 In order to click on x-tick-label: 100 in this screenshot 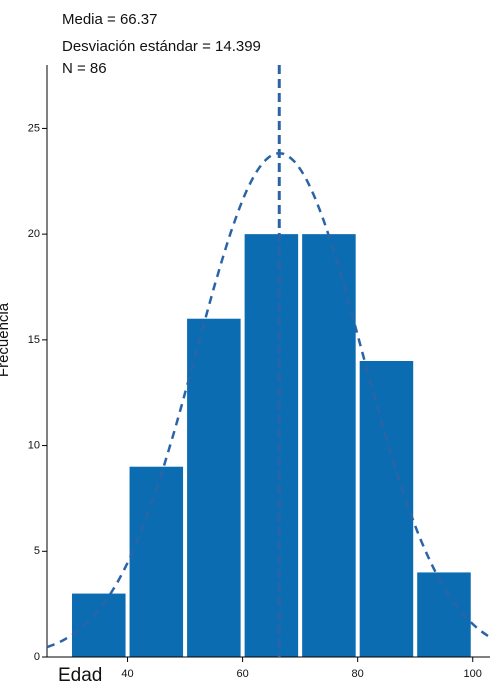, I will do `click(473, 674)`.